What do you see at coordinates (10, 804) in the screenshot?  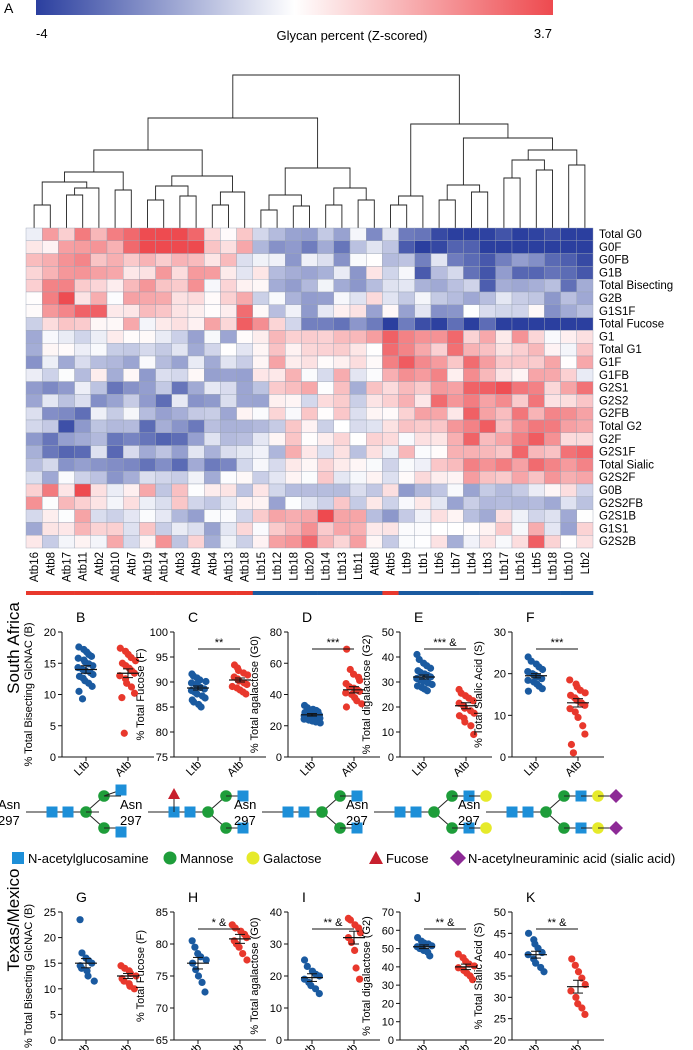 I see `asn-label: Asn` at bounding box center [10, 804].